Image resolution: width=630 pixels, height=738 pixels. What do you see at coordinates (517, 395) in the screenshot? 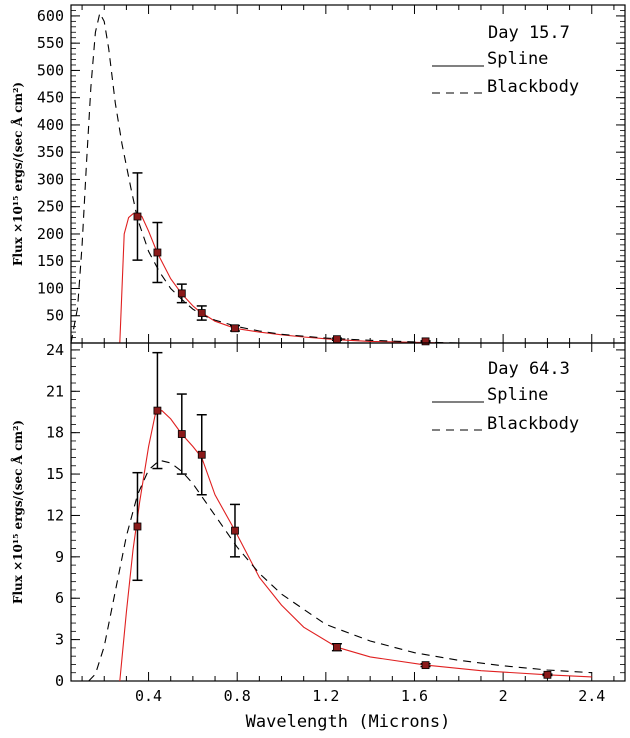
I see `bottom-legend-spline-label: Spline` at bounding box center [517, 395].